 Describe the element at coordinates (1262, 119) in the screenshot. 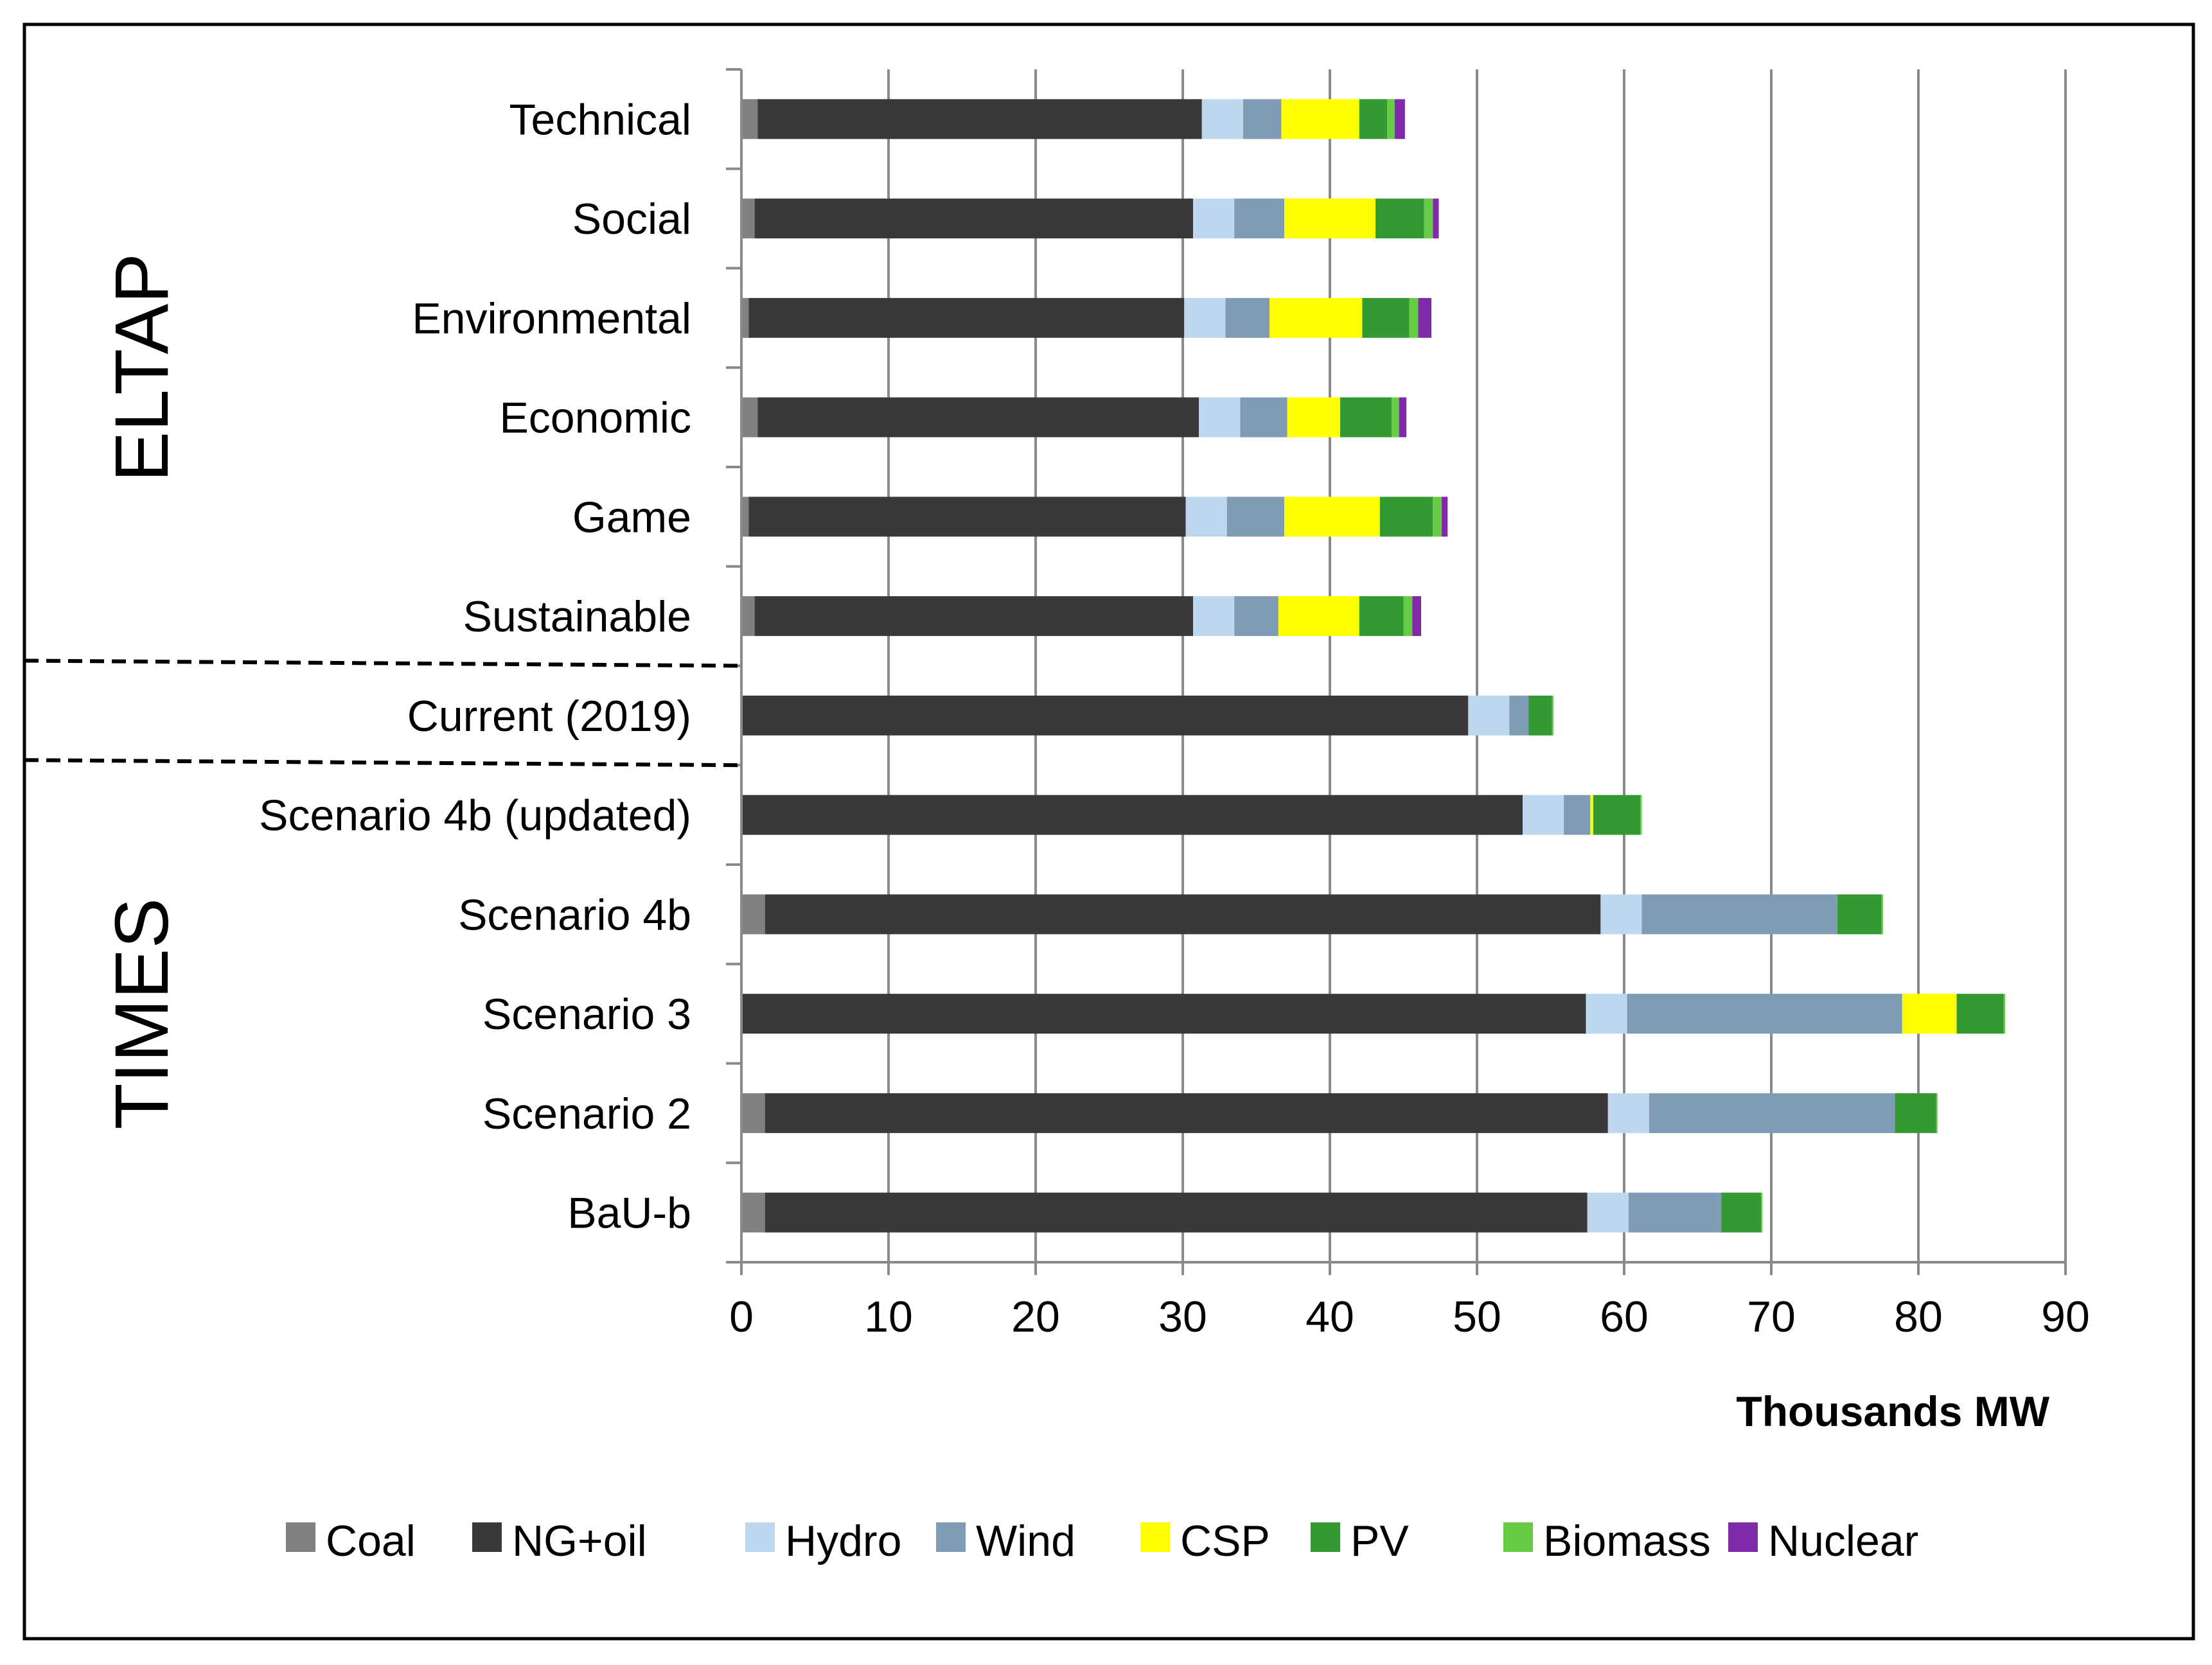

I see `bar-segment-wind-technical` at that location.